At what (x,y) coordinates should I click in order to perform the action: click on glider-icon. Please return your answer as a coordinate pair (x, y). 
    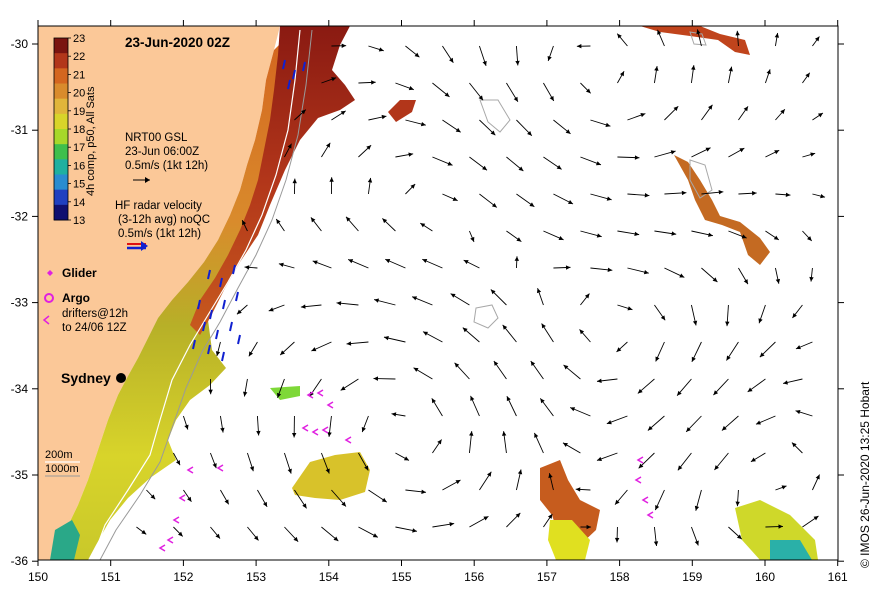
    Looking at the image, I should click on (50, 273).